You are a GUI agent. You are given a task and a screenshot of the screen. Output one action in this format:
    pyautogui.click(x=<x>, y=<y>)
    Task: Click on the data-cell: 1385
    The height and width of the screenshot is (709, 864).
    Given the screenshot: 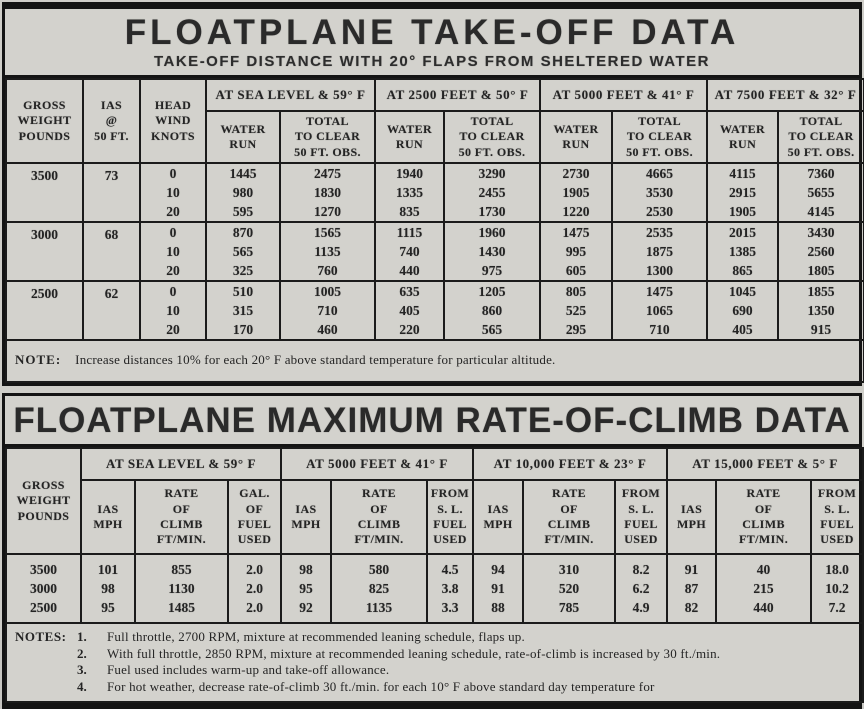 What is the action you would take?
    pyautogui.click(x=743, y=252)
    